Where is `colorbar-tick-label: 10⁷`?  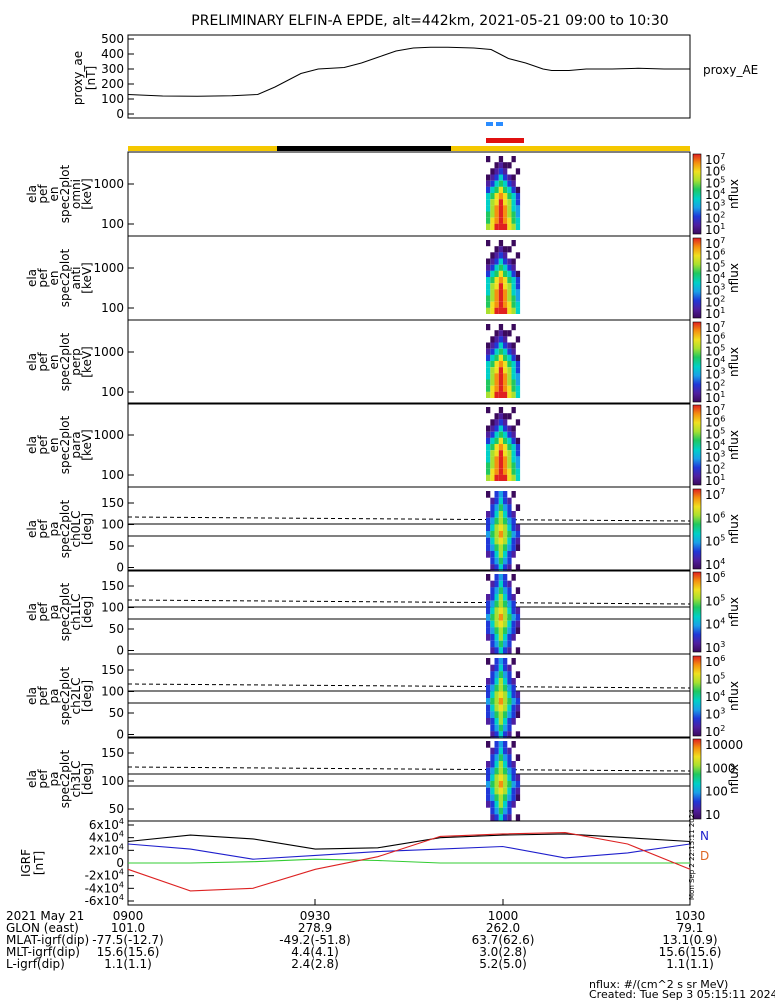 colorbar-tick-label: 10⁷ is located at coordinates (715, 243).